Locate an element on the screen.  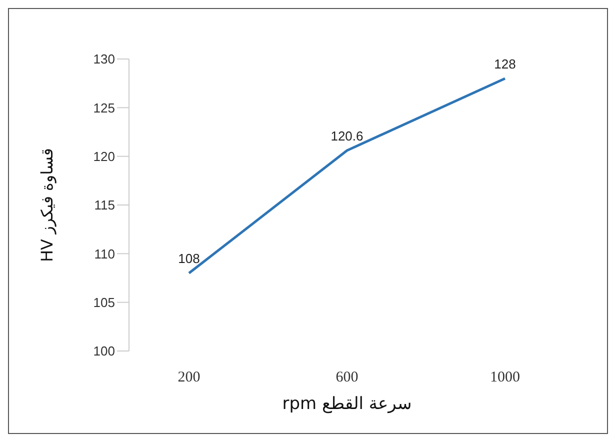
y-tick-label: 130 is located at coordinates (104, 59).